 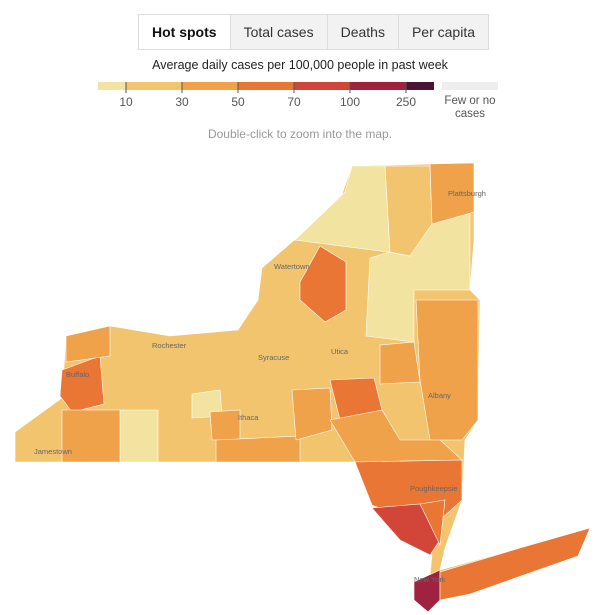 What do you see at coordinates (182, 102) in the screenshot?
I see `legend-tick-label: 30` at bounding box center [182, 102].